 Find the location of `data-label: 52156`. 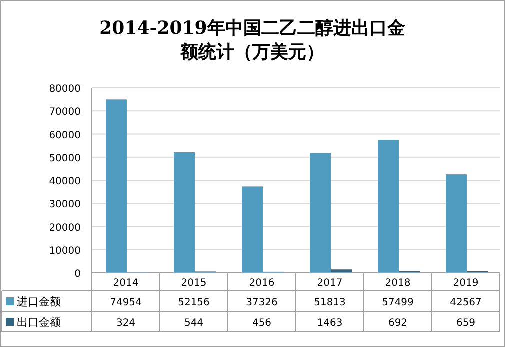

data-label: 52156 is located at coordinates (194, 303).